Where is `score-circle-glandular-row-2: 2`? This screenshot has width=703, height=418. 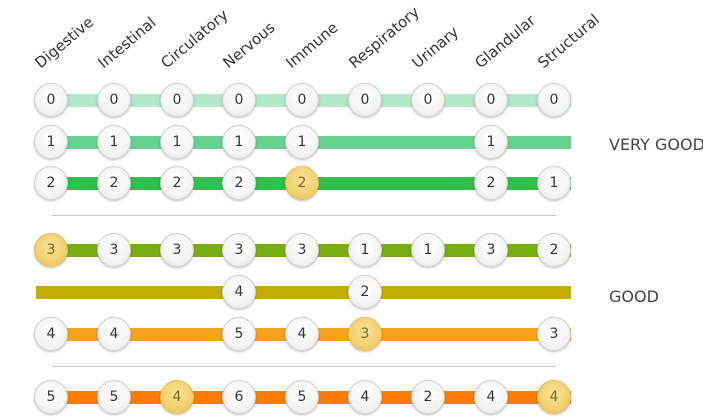
score-circle-glandular-row-2: 2 is located at coordinates (491, 183).